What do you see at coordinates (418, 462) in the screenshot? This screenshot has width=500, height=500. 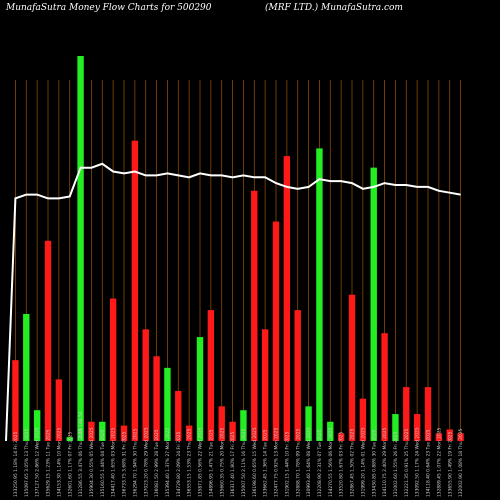 I see `date-label: 133092.50 1.17% 24 Wed 2025` at bounding box center [418, 462].